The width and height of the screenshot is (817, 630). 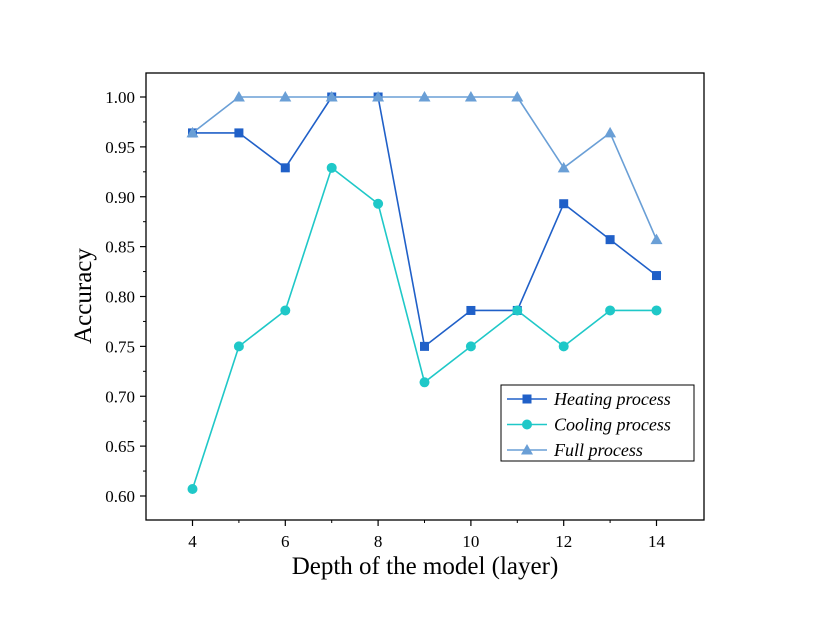 I want to click on y-axis-ticks: 0.60 0.65 0.70 0.75 0.80 0.85 0.90 0.95 1.00, so click(x=125, y=297).